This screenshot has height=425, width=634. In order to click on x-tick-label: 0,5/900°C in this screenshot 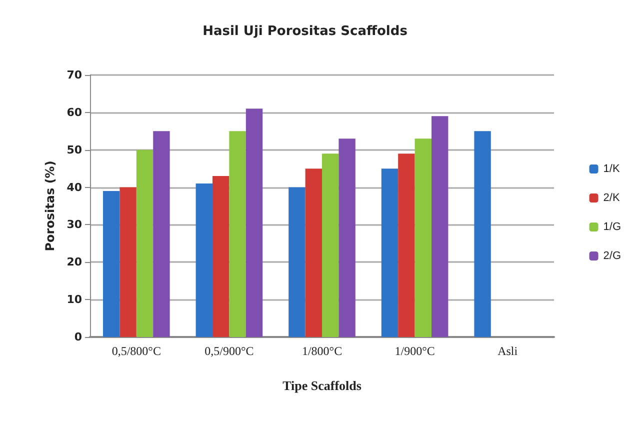, I will do `click(229, 351)`.